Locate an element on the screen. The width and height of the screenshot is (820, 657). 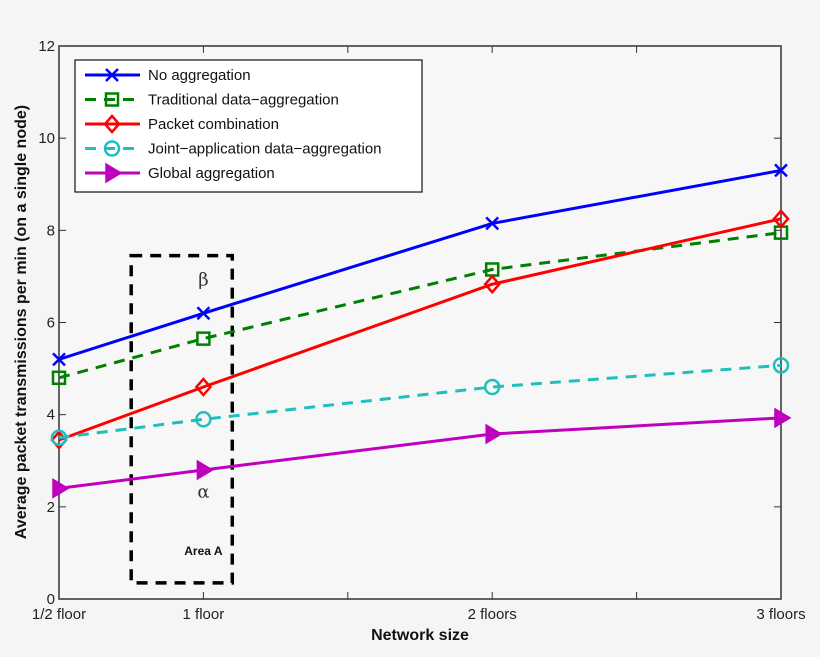
dashed-box is located at coordinates (182, 419).